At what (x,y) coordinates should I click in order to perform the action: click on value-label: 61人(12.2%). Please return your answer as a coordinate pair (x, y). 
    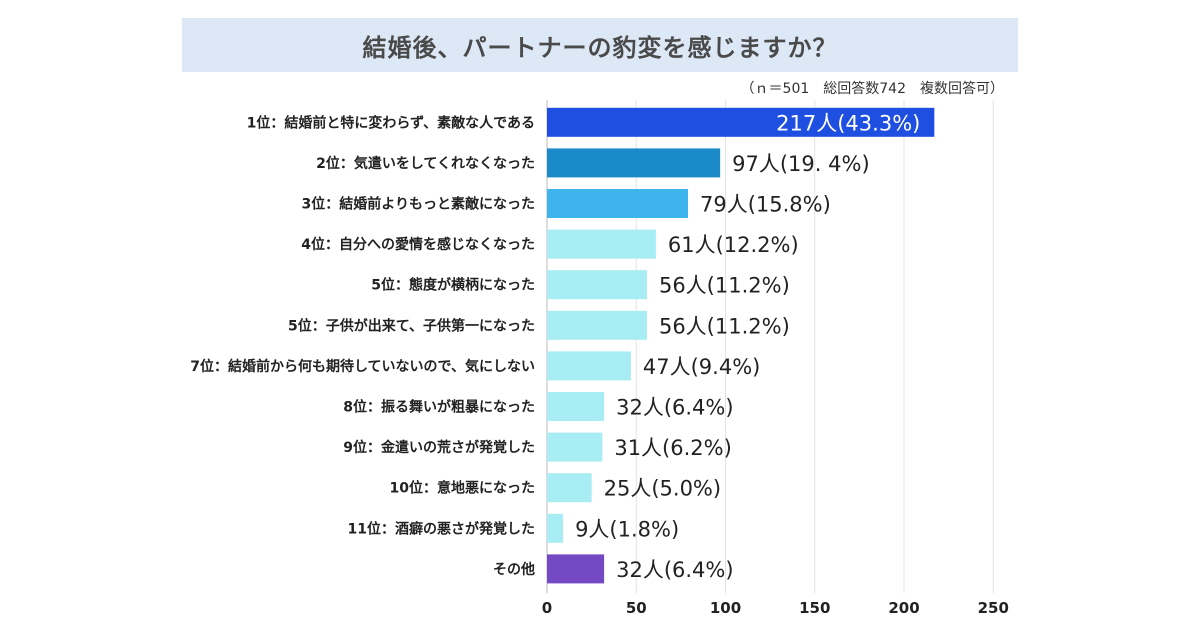
    Looking at the image, I should click on (733, 245).